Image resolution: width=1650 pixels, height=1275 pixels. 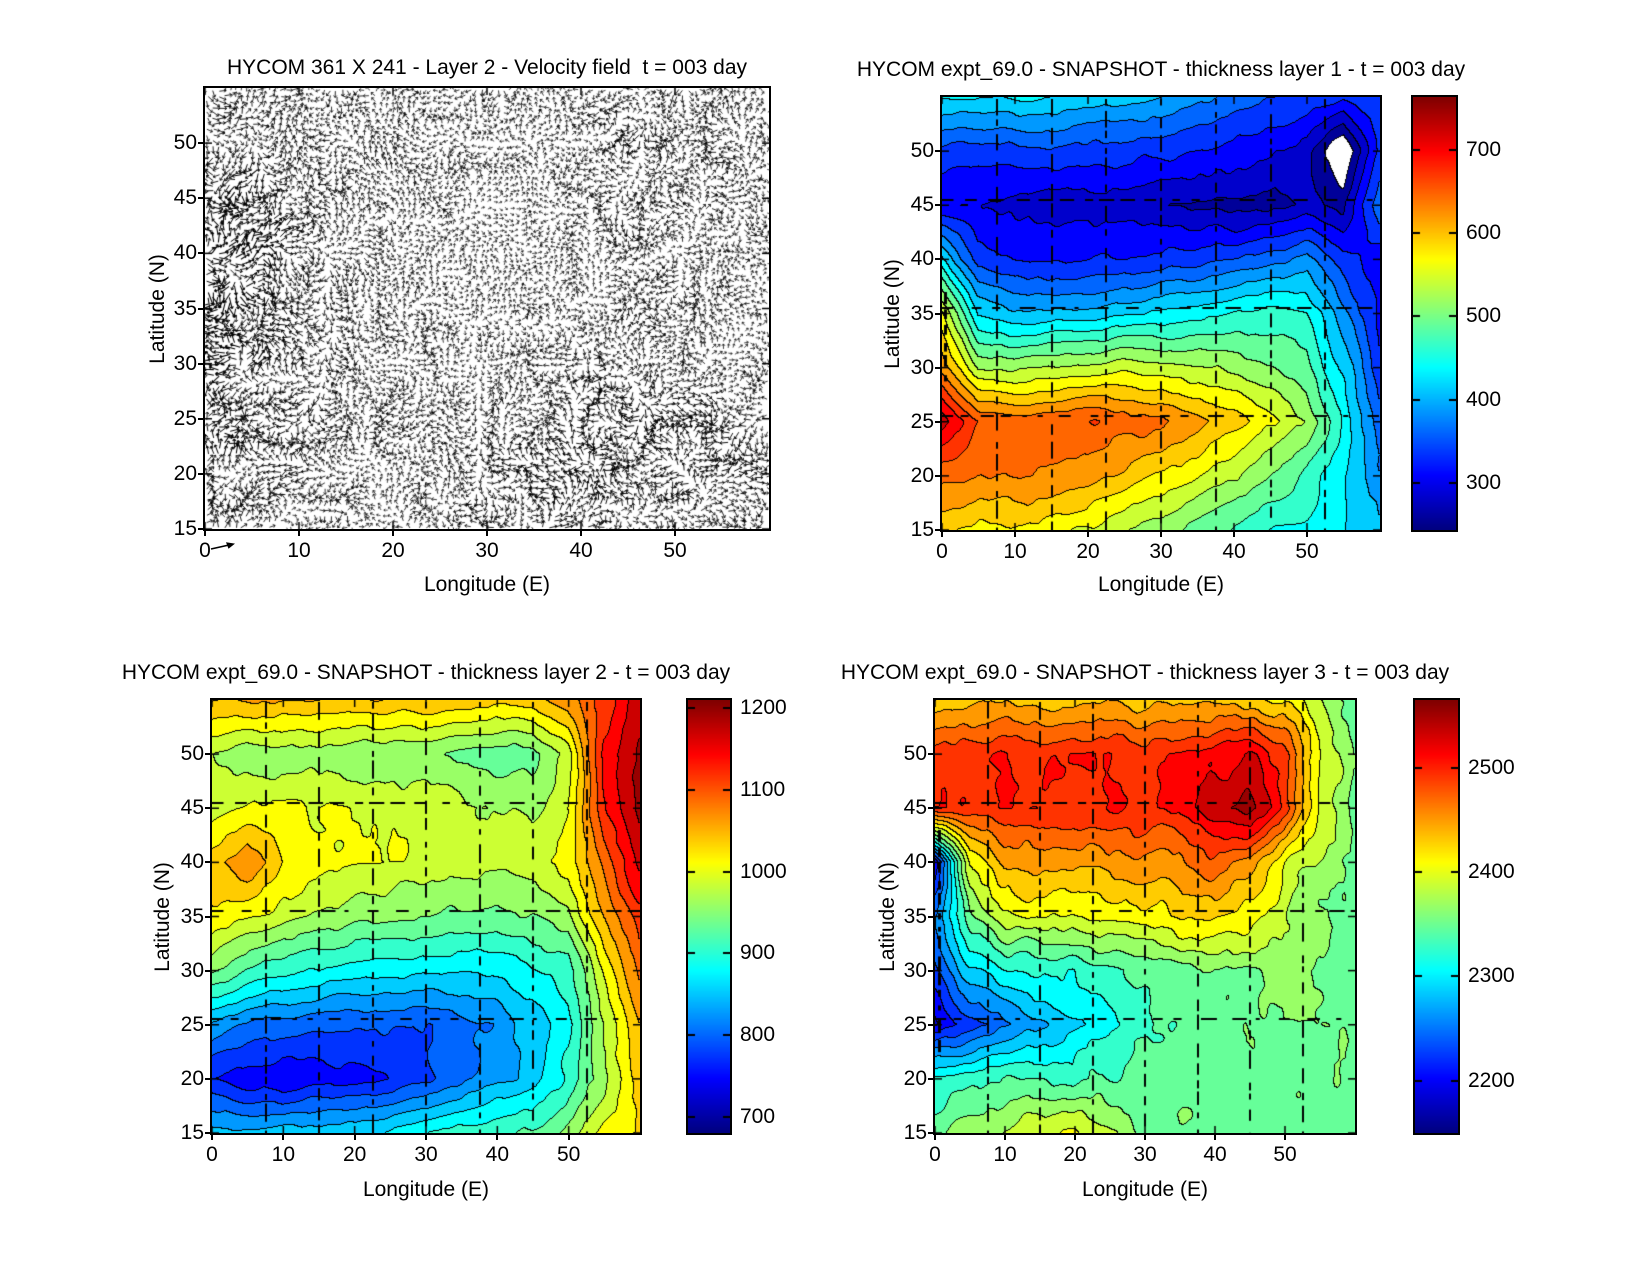 What do you see at coordinates (487, 308) in the screenshot?
I see `velocity-quiver-canvas` at bounding box center [487, 308].